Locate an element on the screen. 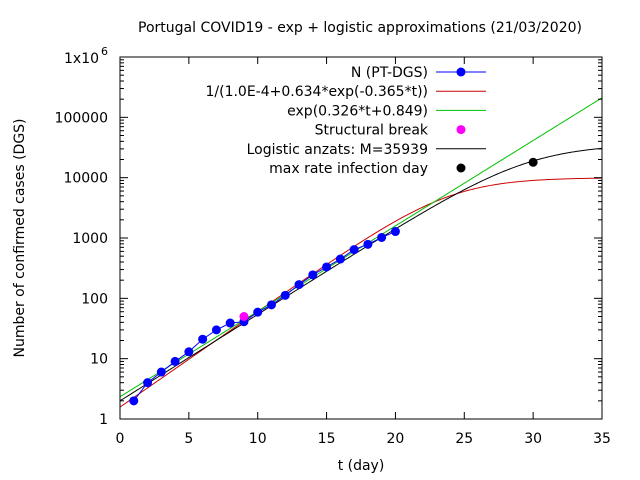 This screenshot has width=640, height=480. x-tick-label: 5 is located at coordinates (188, 439).